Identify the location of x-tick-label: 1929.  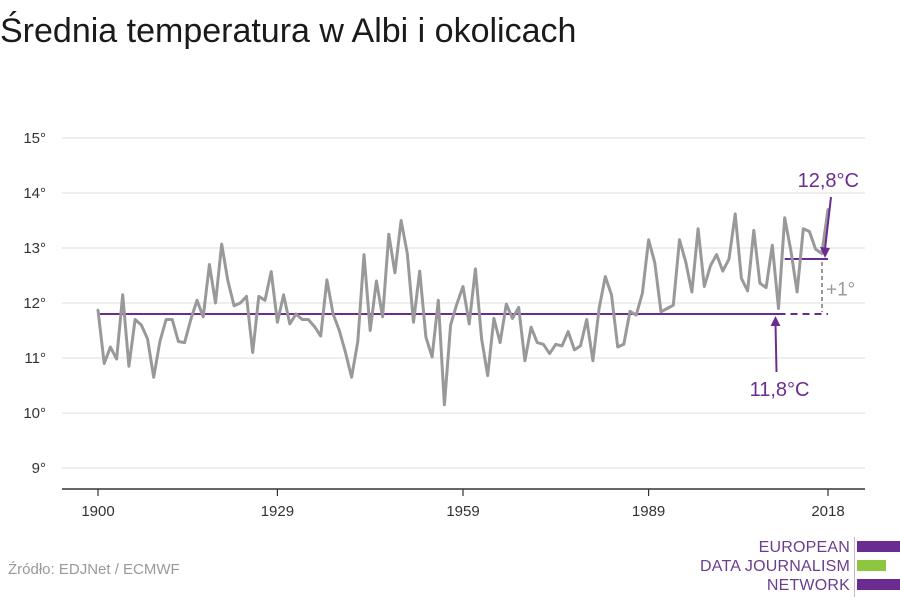
(277, 511).